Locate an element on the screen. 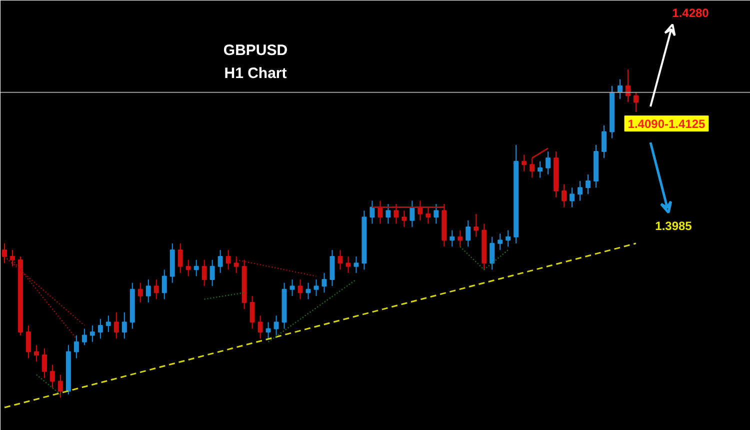  annotation: 1.4090-1.4125 is located at coordinates (667, 124).